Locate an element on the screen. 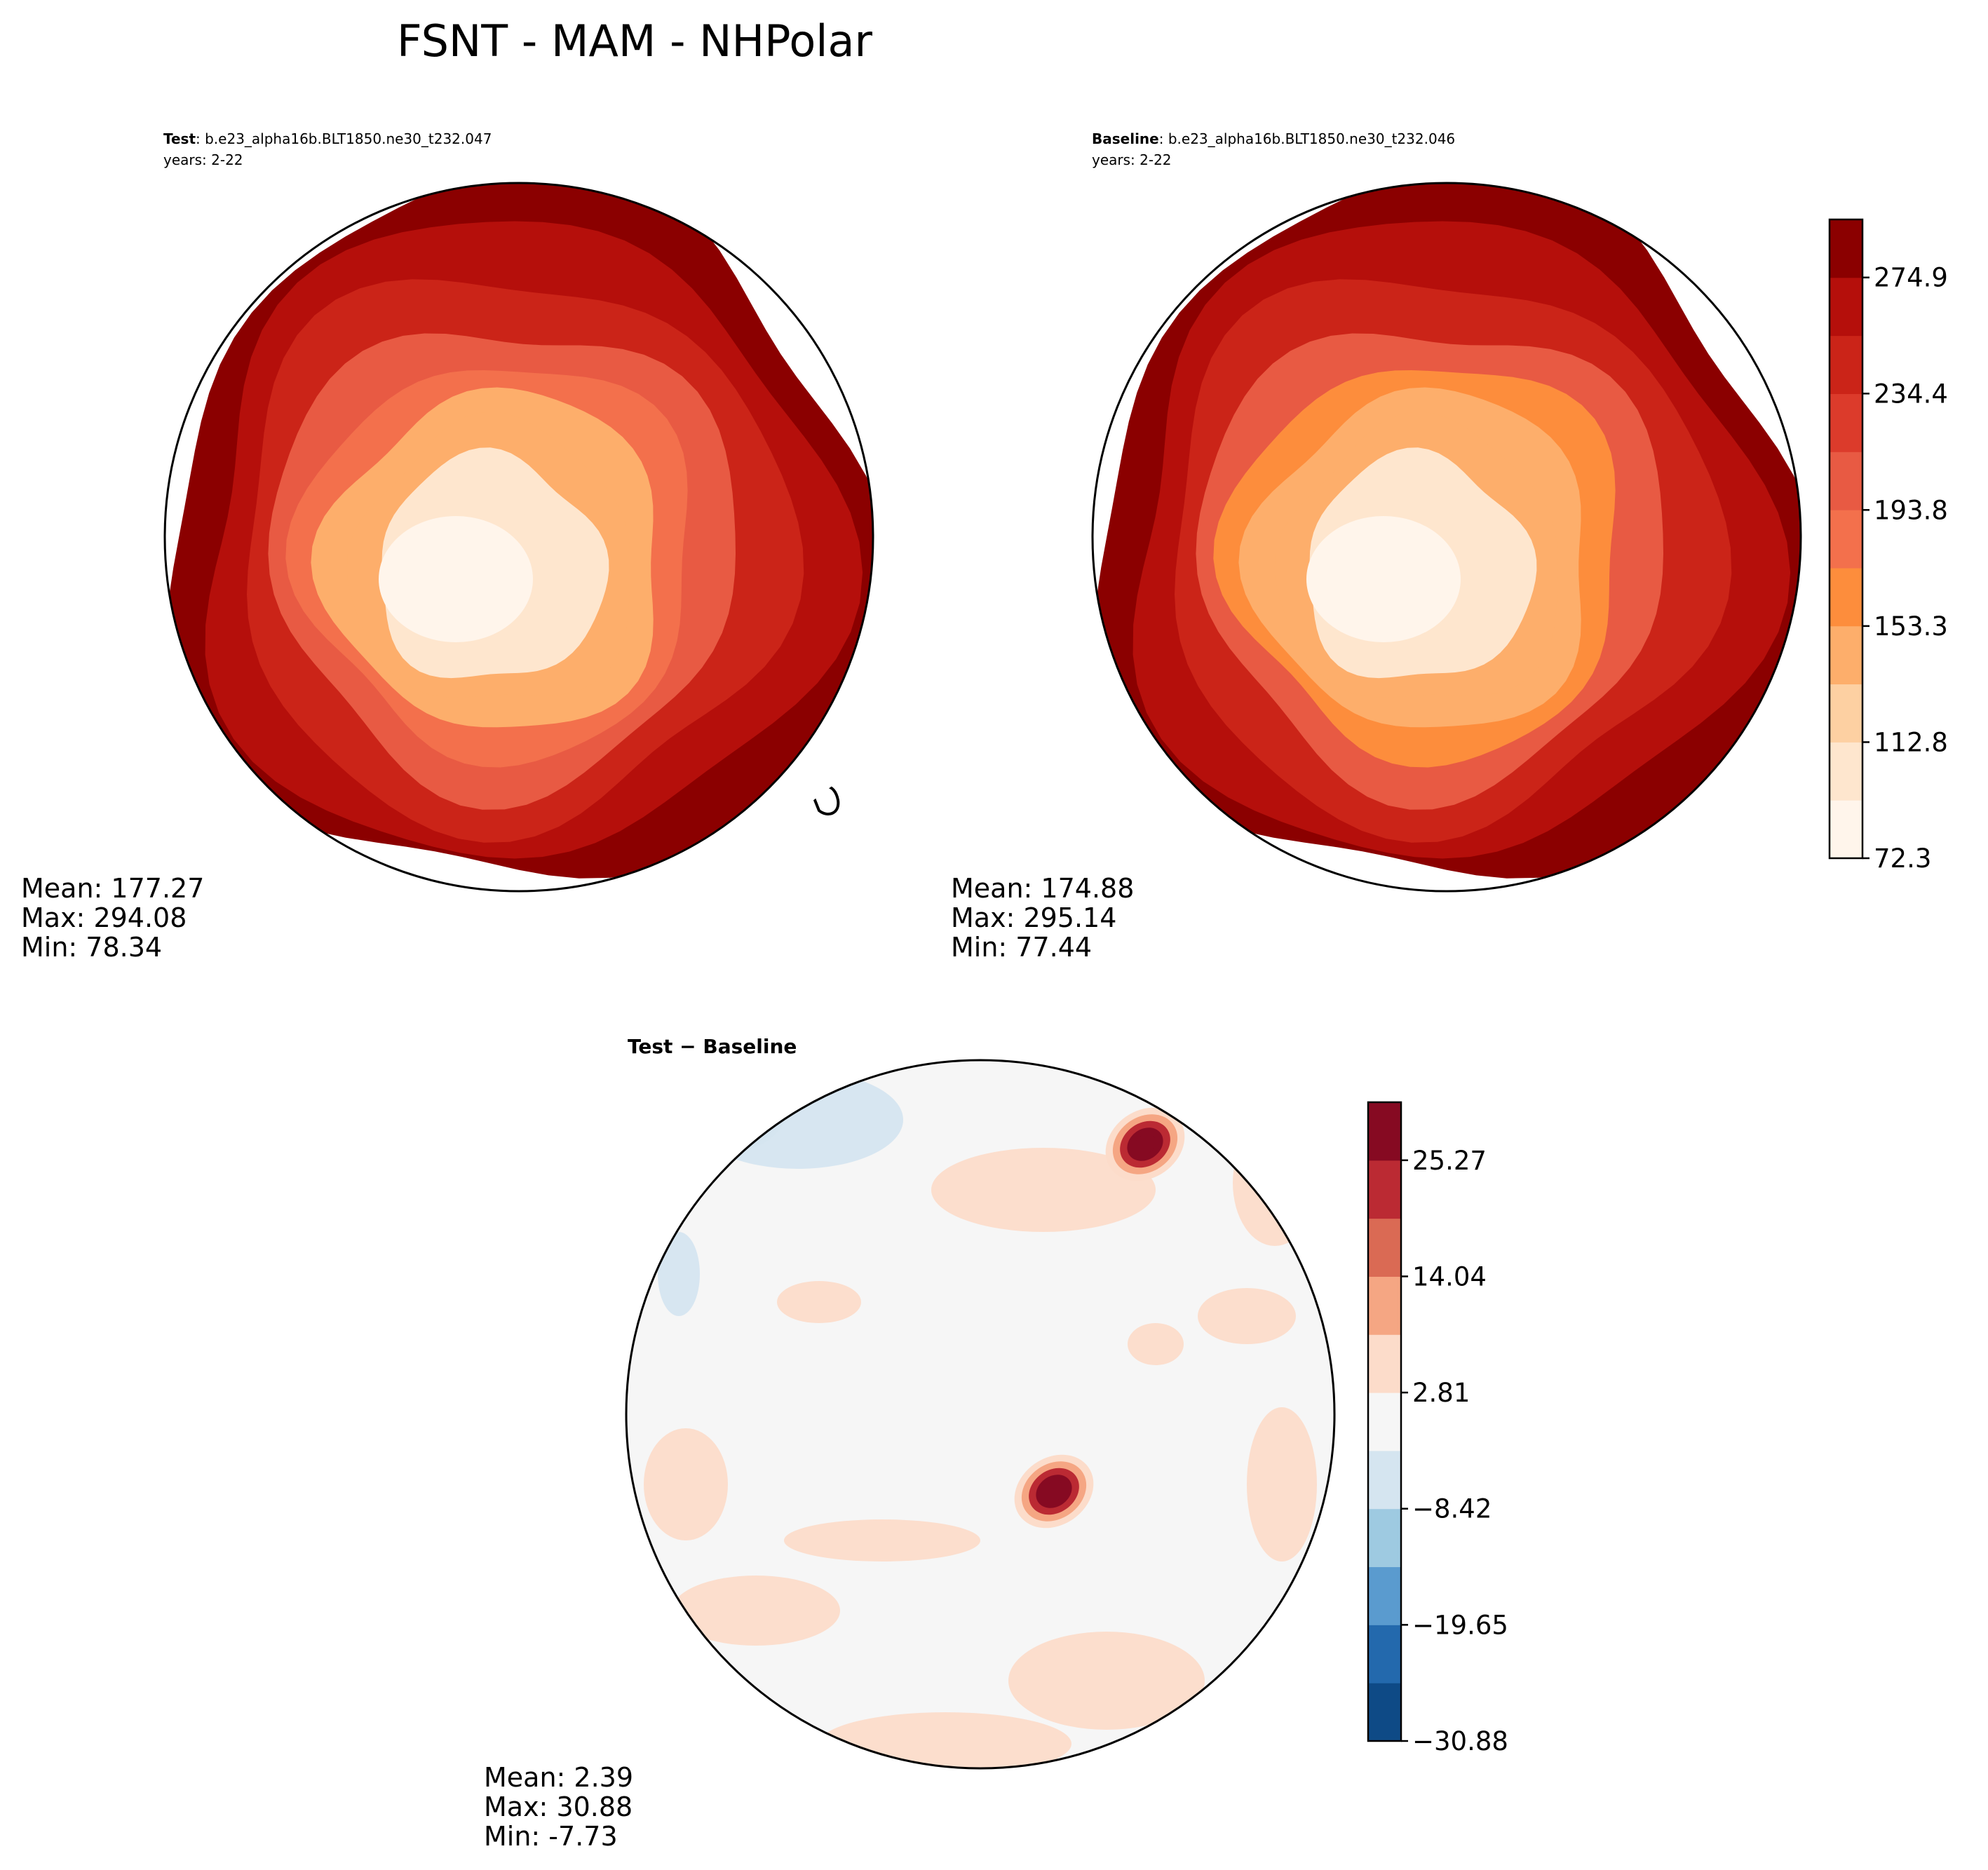  difference-map-boundary is located at coordinates (981, 1414).